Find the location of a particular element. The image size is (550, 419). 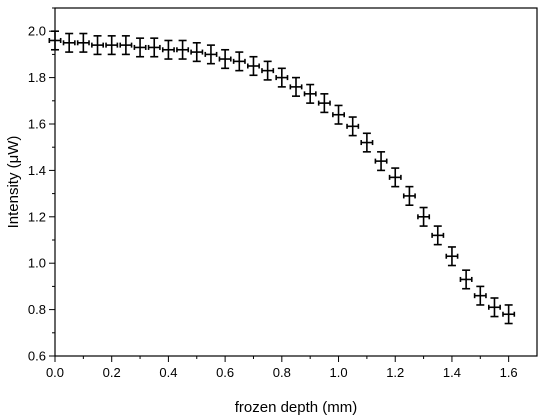

y-tick-label: 2.0 is located at coordinates (37, 31).